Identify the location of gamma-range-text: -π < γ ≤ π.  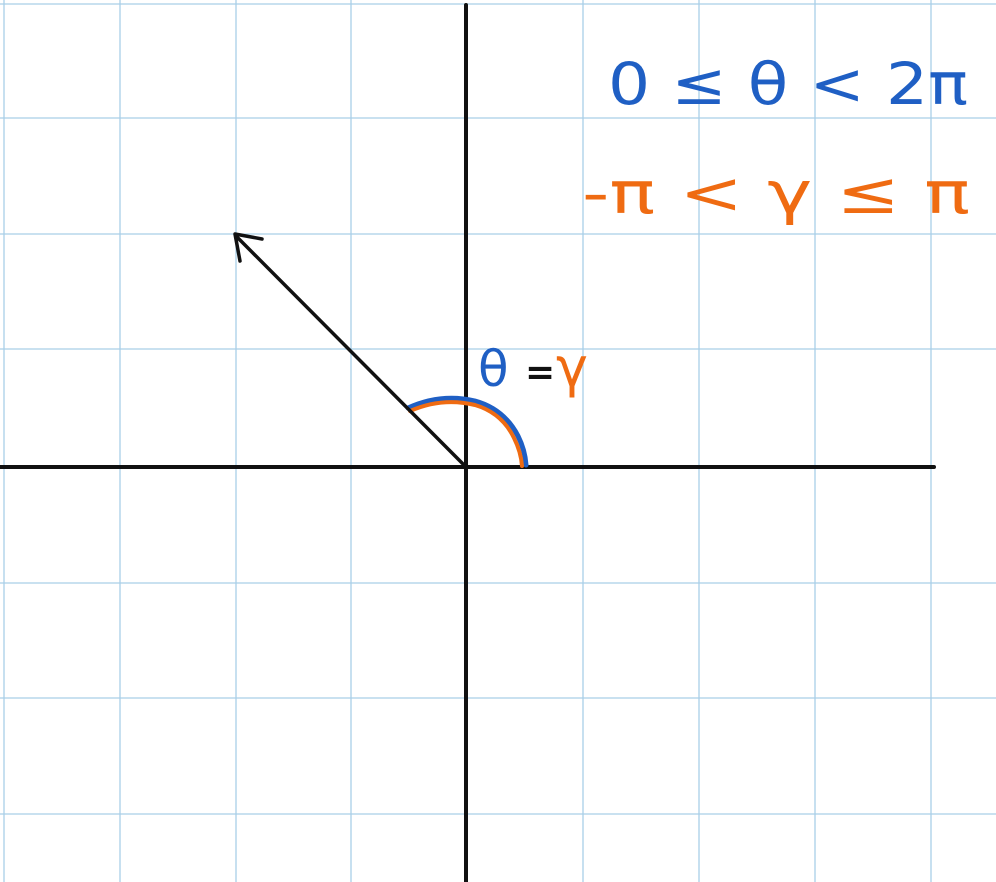
(776, 193).